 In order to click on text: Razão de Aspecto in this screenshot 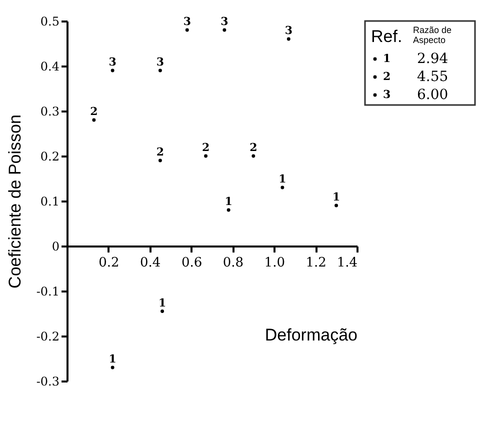, I will do `click(432, 35)`.